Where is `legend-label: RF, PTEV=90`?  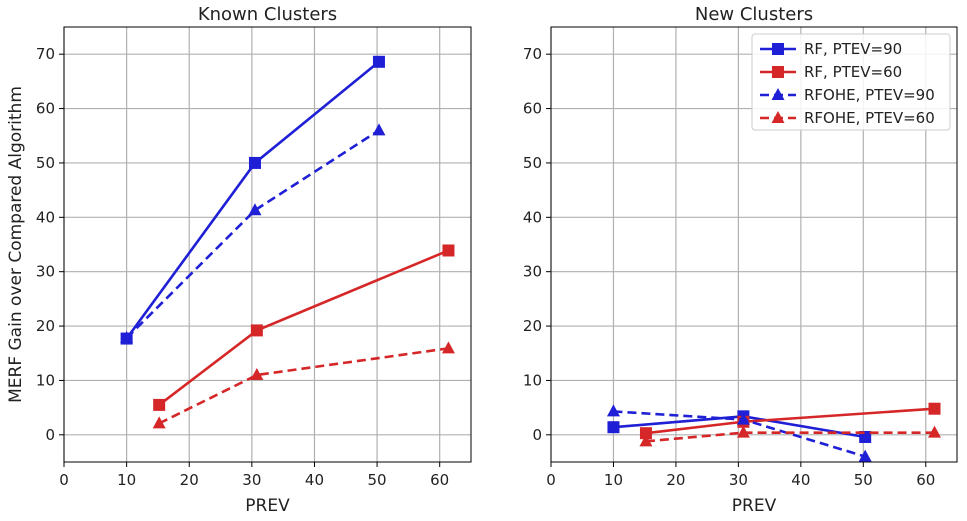
legend-label: RF, PTEV=90 is located at coordinates (853, 49).